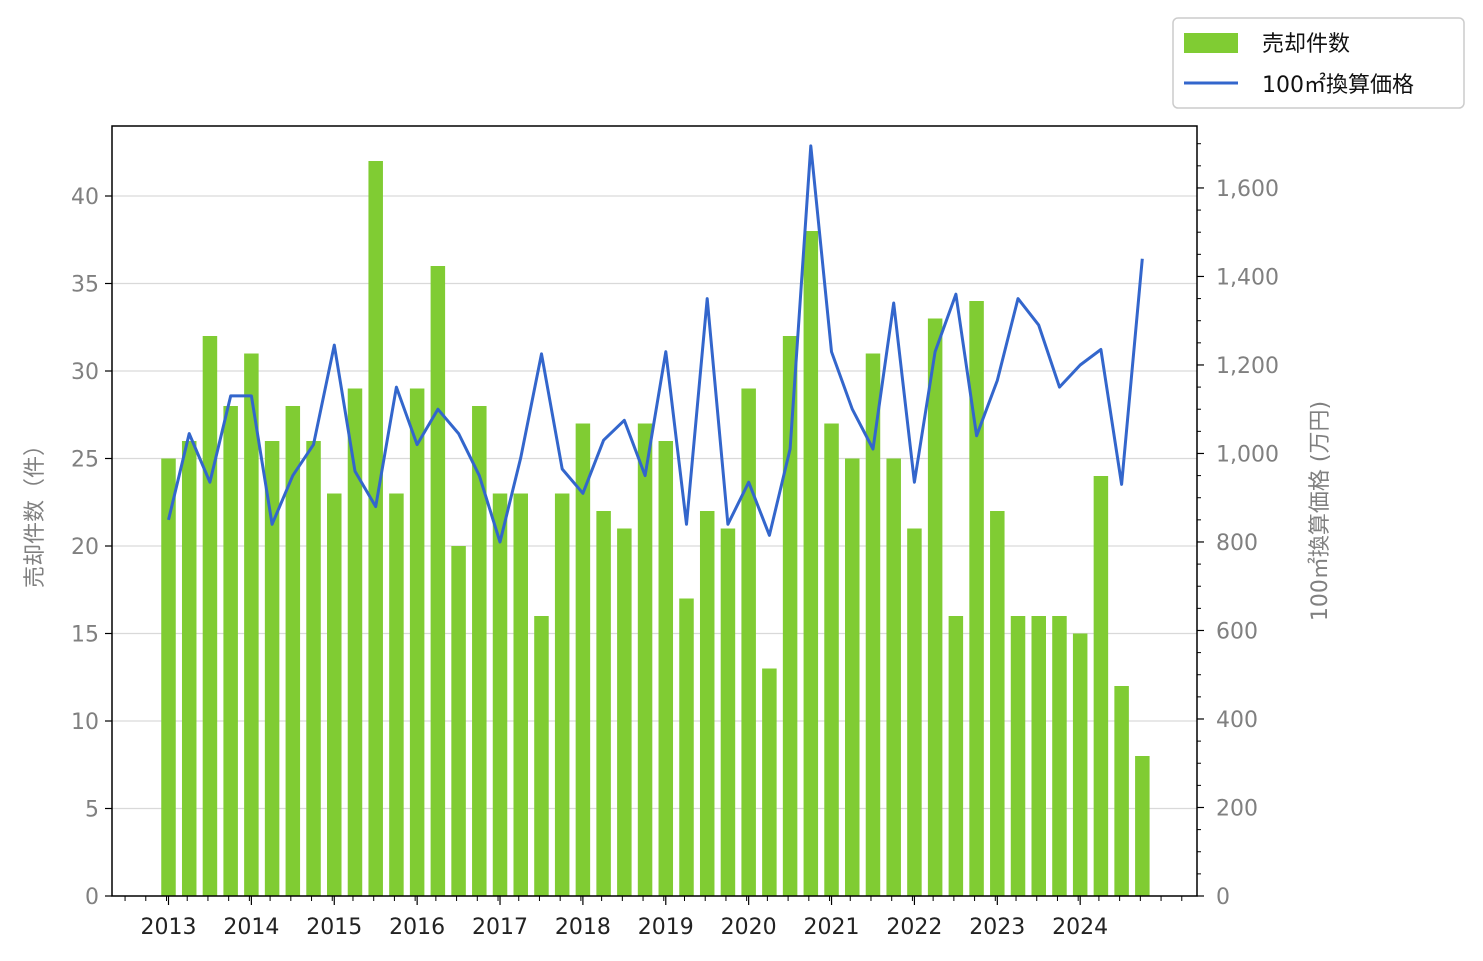 This screenshot has height=961, width=1483. Describe the element at coordinates (1237, 543) in the screenshot. I see `right-tick-label: 800` at that location.